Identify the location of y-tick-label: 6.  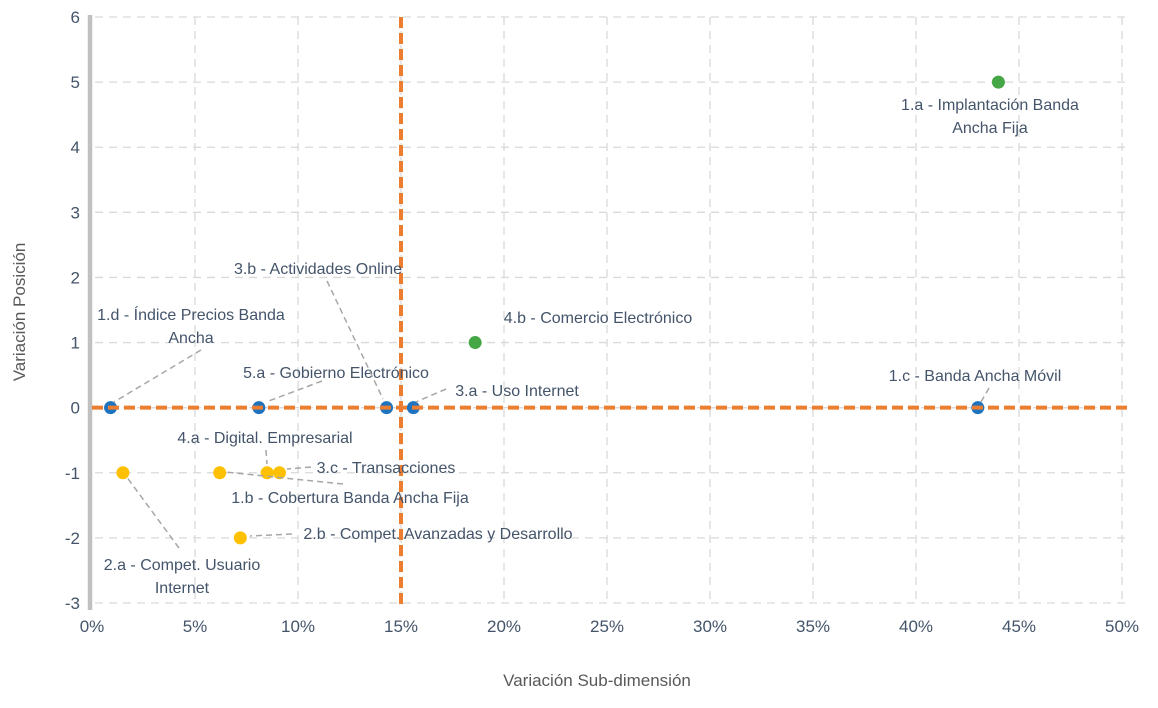
(75, 17).